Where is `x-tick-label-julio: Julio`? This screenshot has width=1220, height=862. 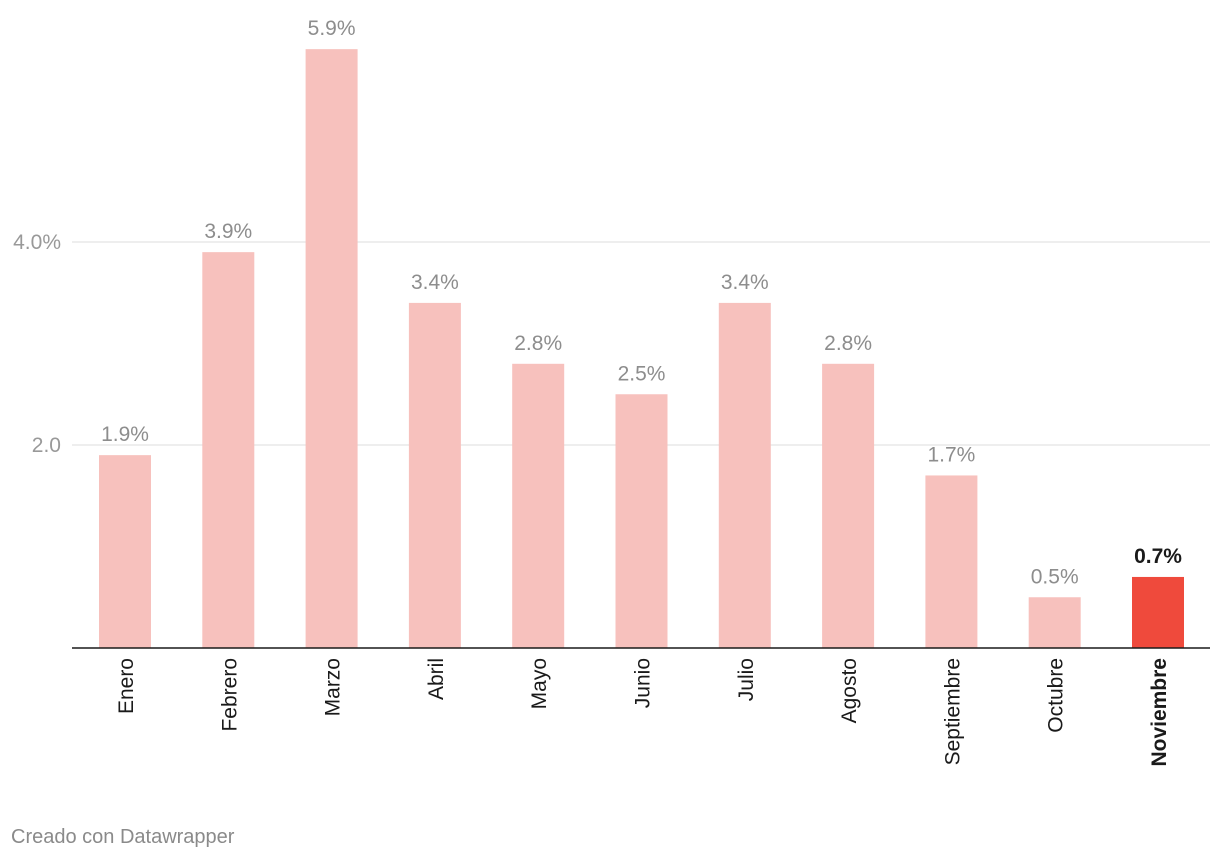
x-tick-label-julio: Julio is located at coordinates (746, 679).